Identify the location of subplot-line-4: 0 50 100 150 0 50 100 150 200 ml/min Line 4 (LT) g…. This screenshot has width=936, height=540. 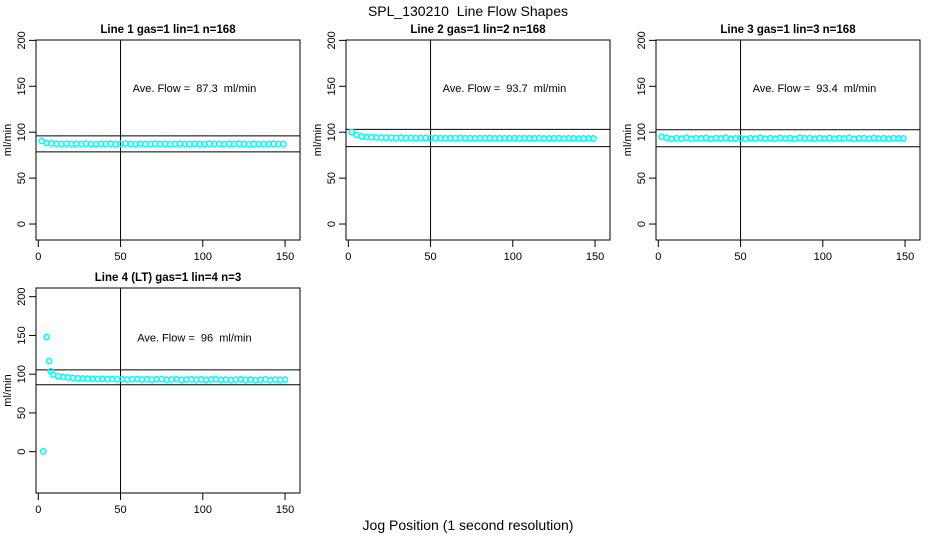
(151, 394).